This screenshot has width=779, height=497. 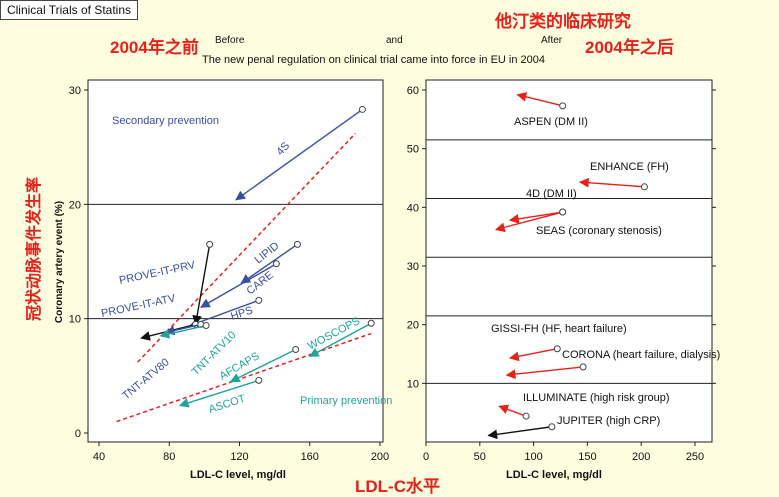 What do you see at coordinates (259, 380) in the screenshot?
I see `start-point-ascot` at bounding box center [259, 380].